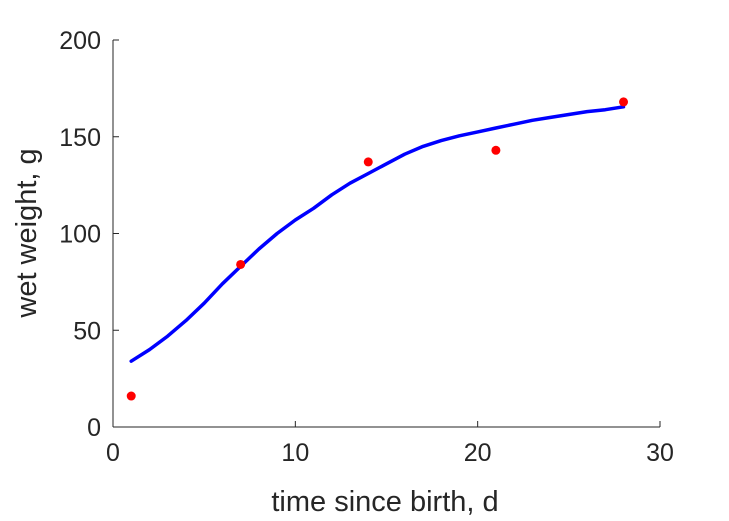 The width and height of the screenshot is (729, 521). Describe the element at coordinates (295, 453) in the screenshot. I see `x-tick-label: 10` at that location.